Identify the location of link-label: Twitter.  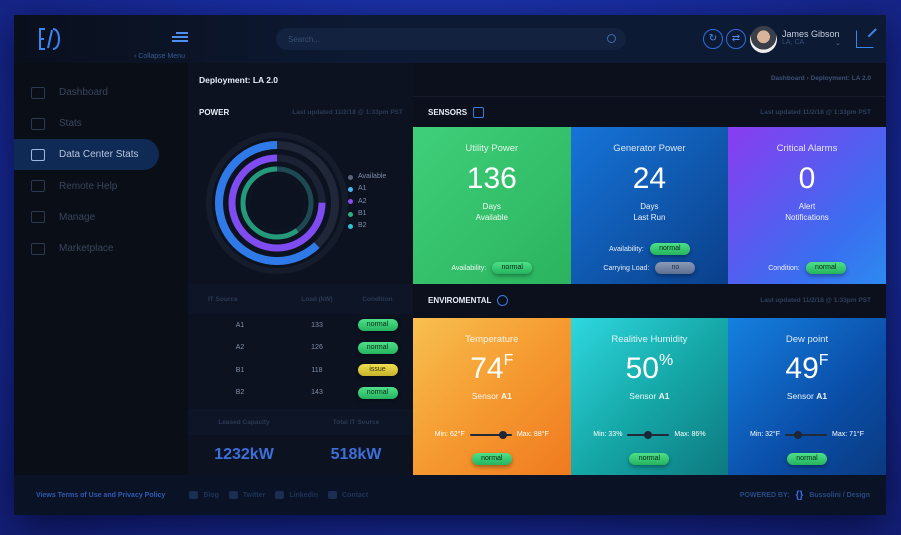
(254, 495).